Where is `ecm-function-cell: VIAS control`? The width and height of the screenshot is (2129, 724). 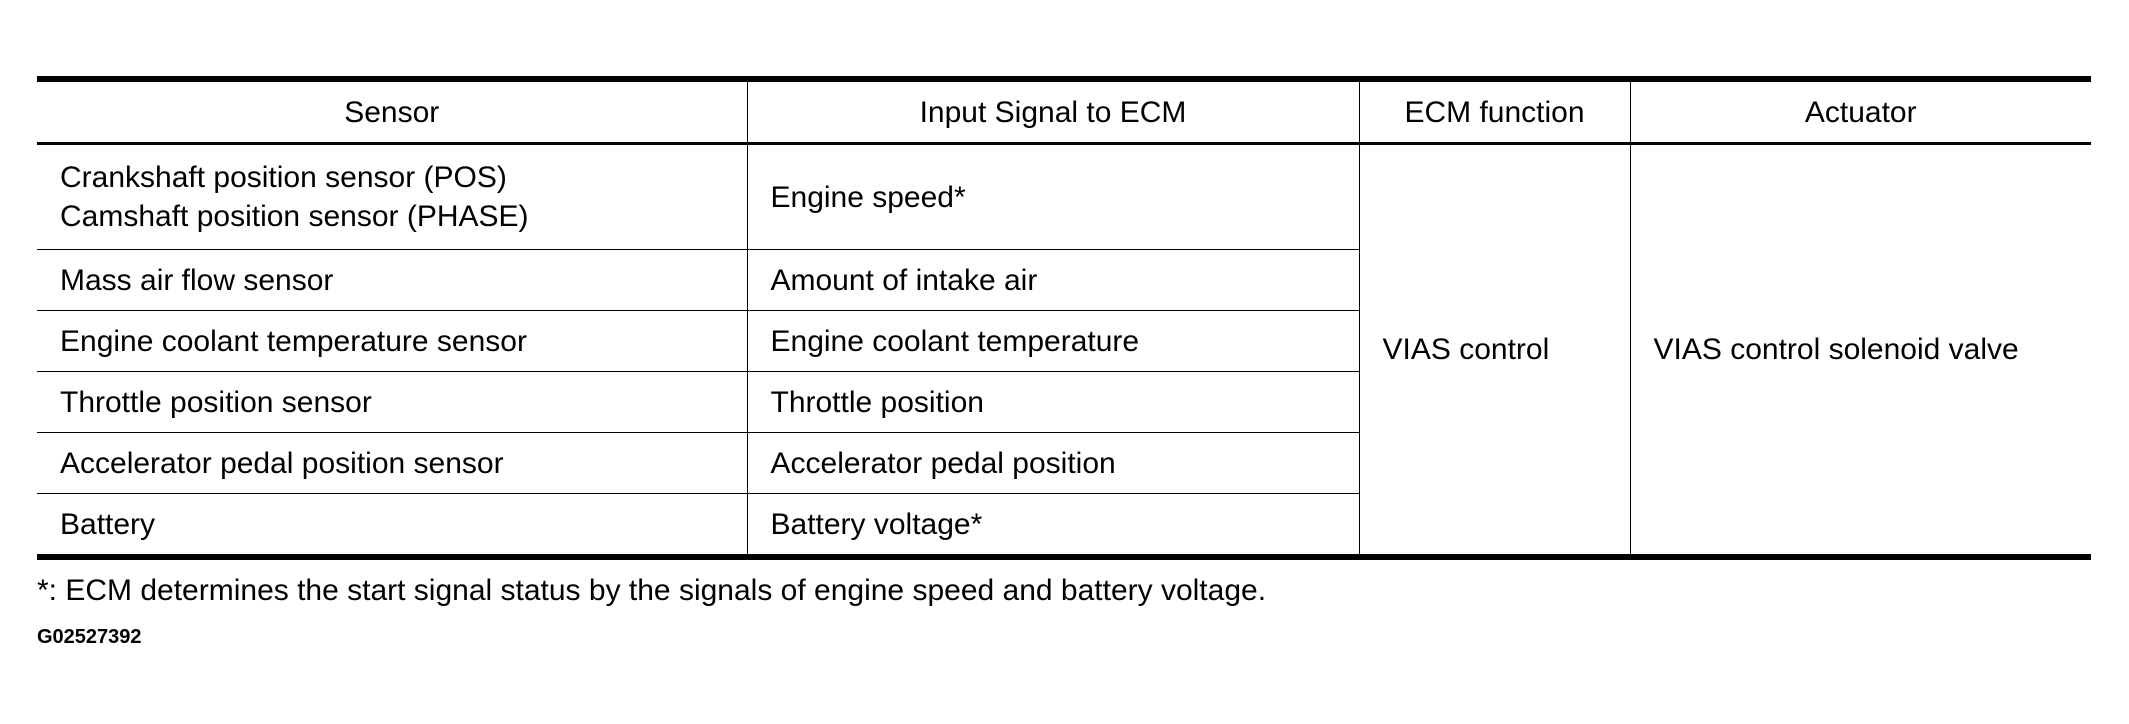 ecm-function-cell: VIAS control is located at coordinates (1494, 350).